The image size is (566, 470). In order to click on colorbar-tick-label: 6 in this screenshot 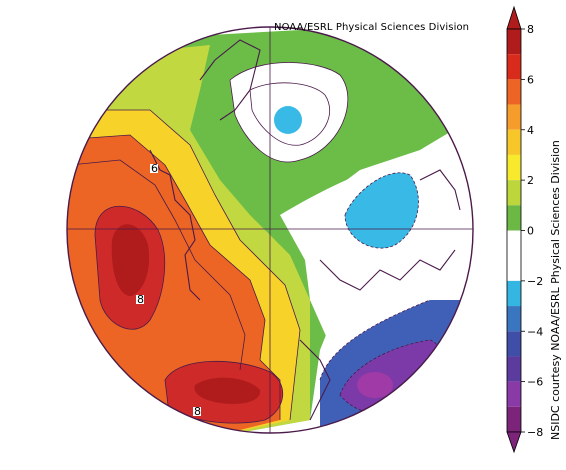, I will do `click(530, 79)`.